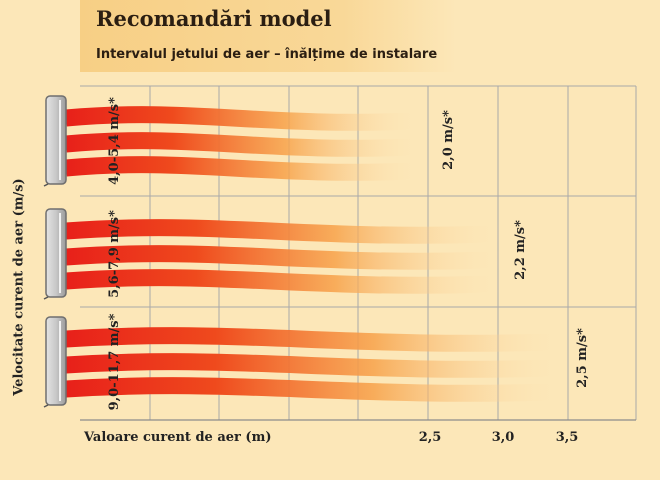 The image size is (660, 480). What do you see at coordinates (503, 437) in the screenshot?
I see `x-tick-label: 3,0` at bounding box center [503, 437].